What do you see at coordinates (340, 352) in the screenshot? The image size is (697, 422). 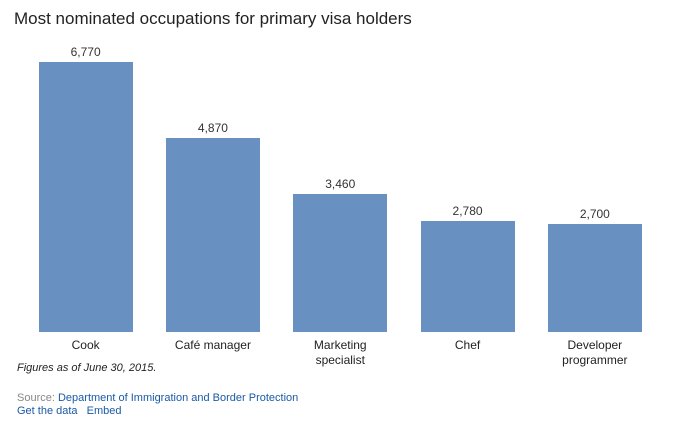 I see `x-tick-label: Marketing specialist` at bounding box center [340, 352].